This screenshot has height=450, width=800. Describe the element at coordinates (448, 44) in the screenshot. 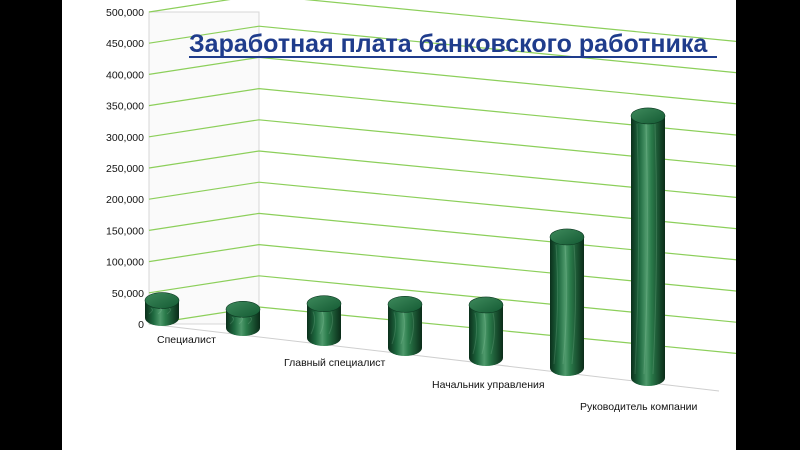

I see `chart-title: Заработная плата банковского работника` at that location.